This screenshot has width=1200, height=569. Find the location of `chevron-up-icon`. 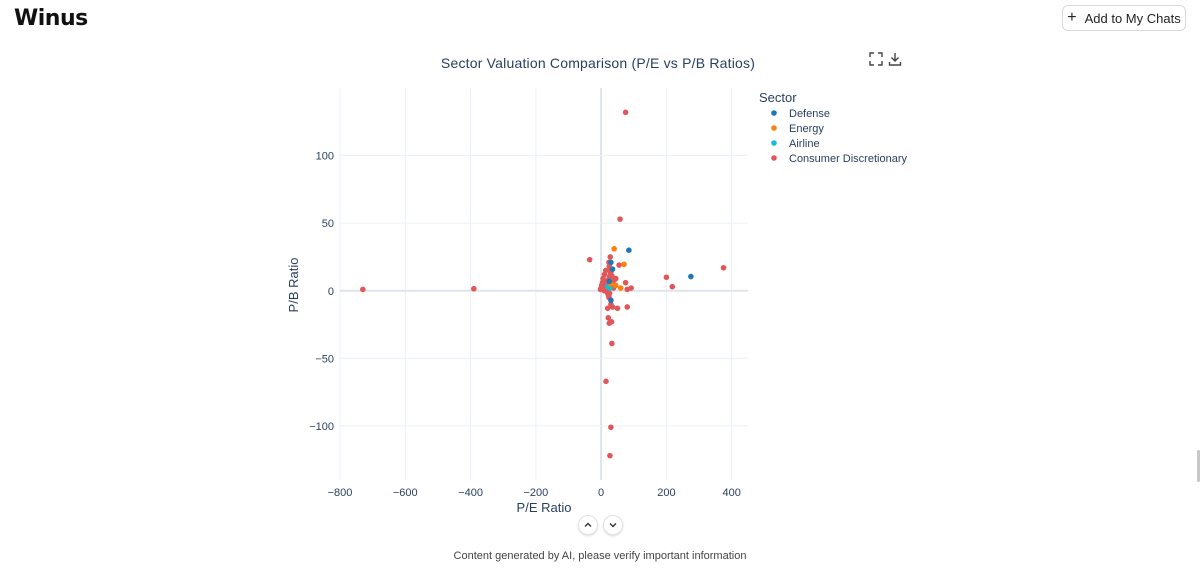

chevron-up-icon is located at coordinates (588, 524).